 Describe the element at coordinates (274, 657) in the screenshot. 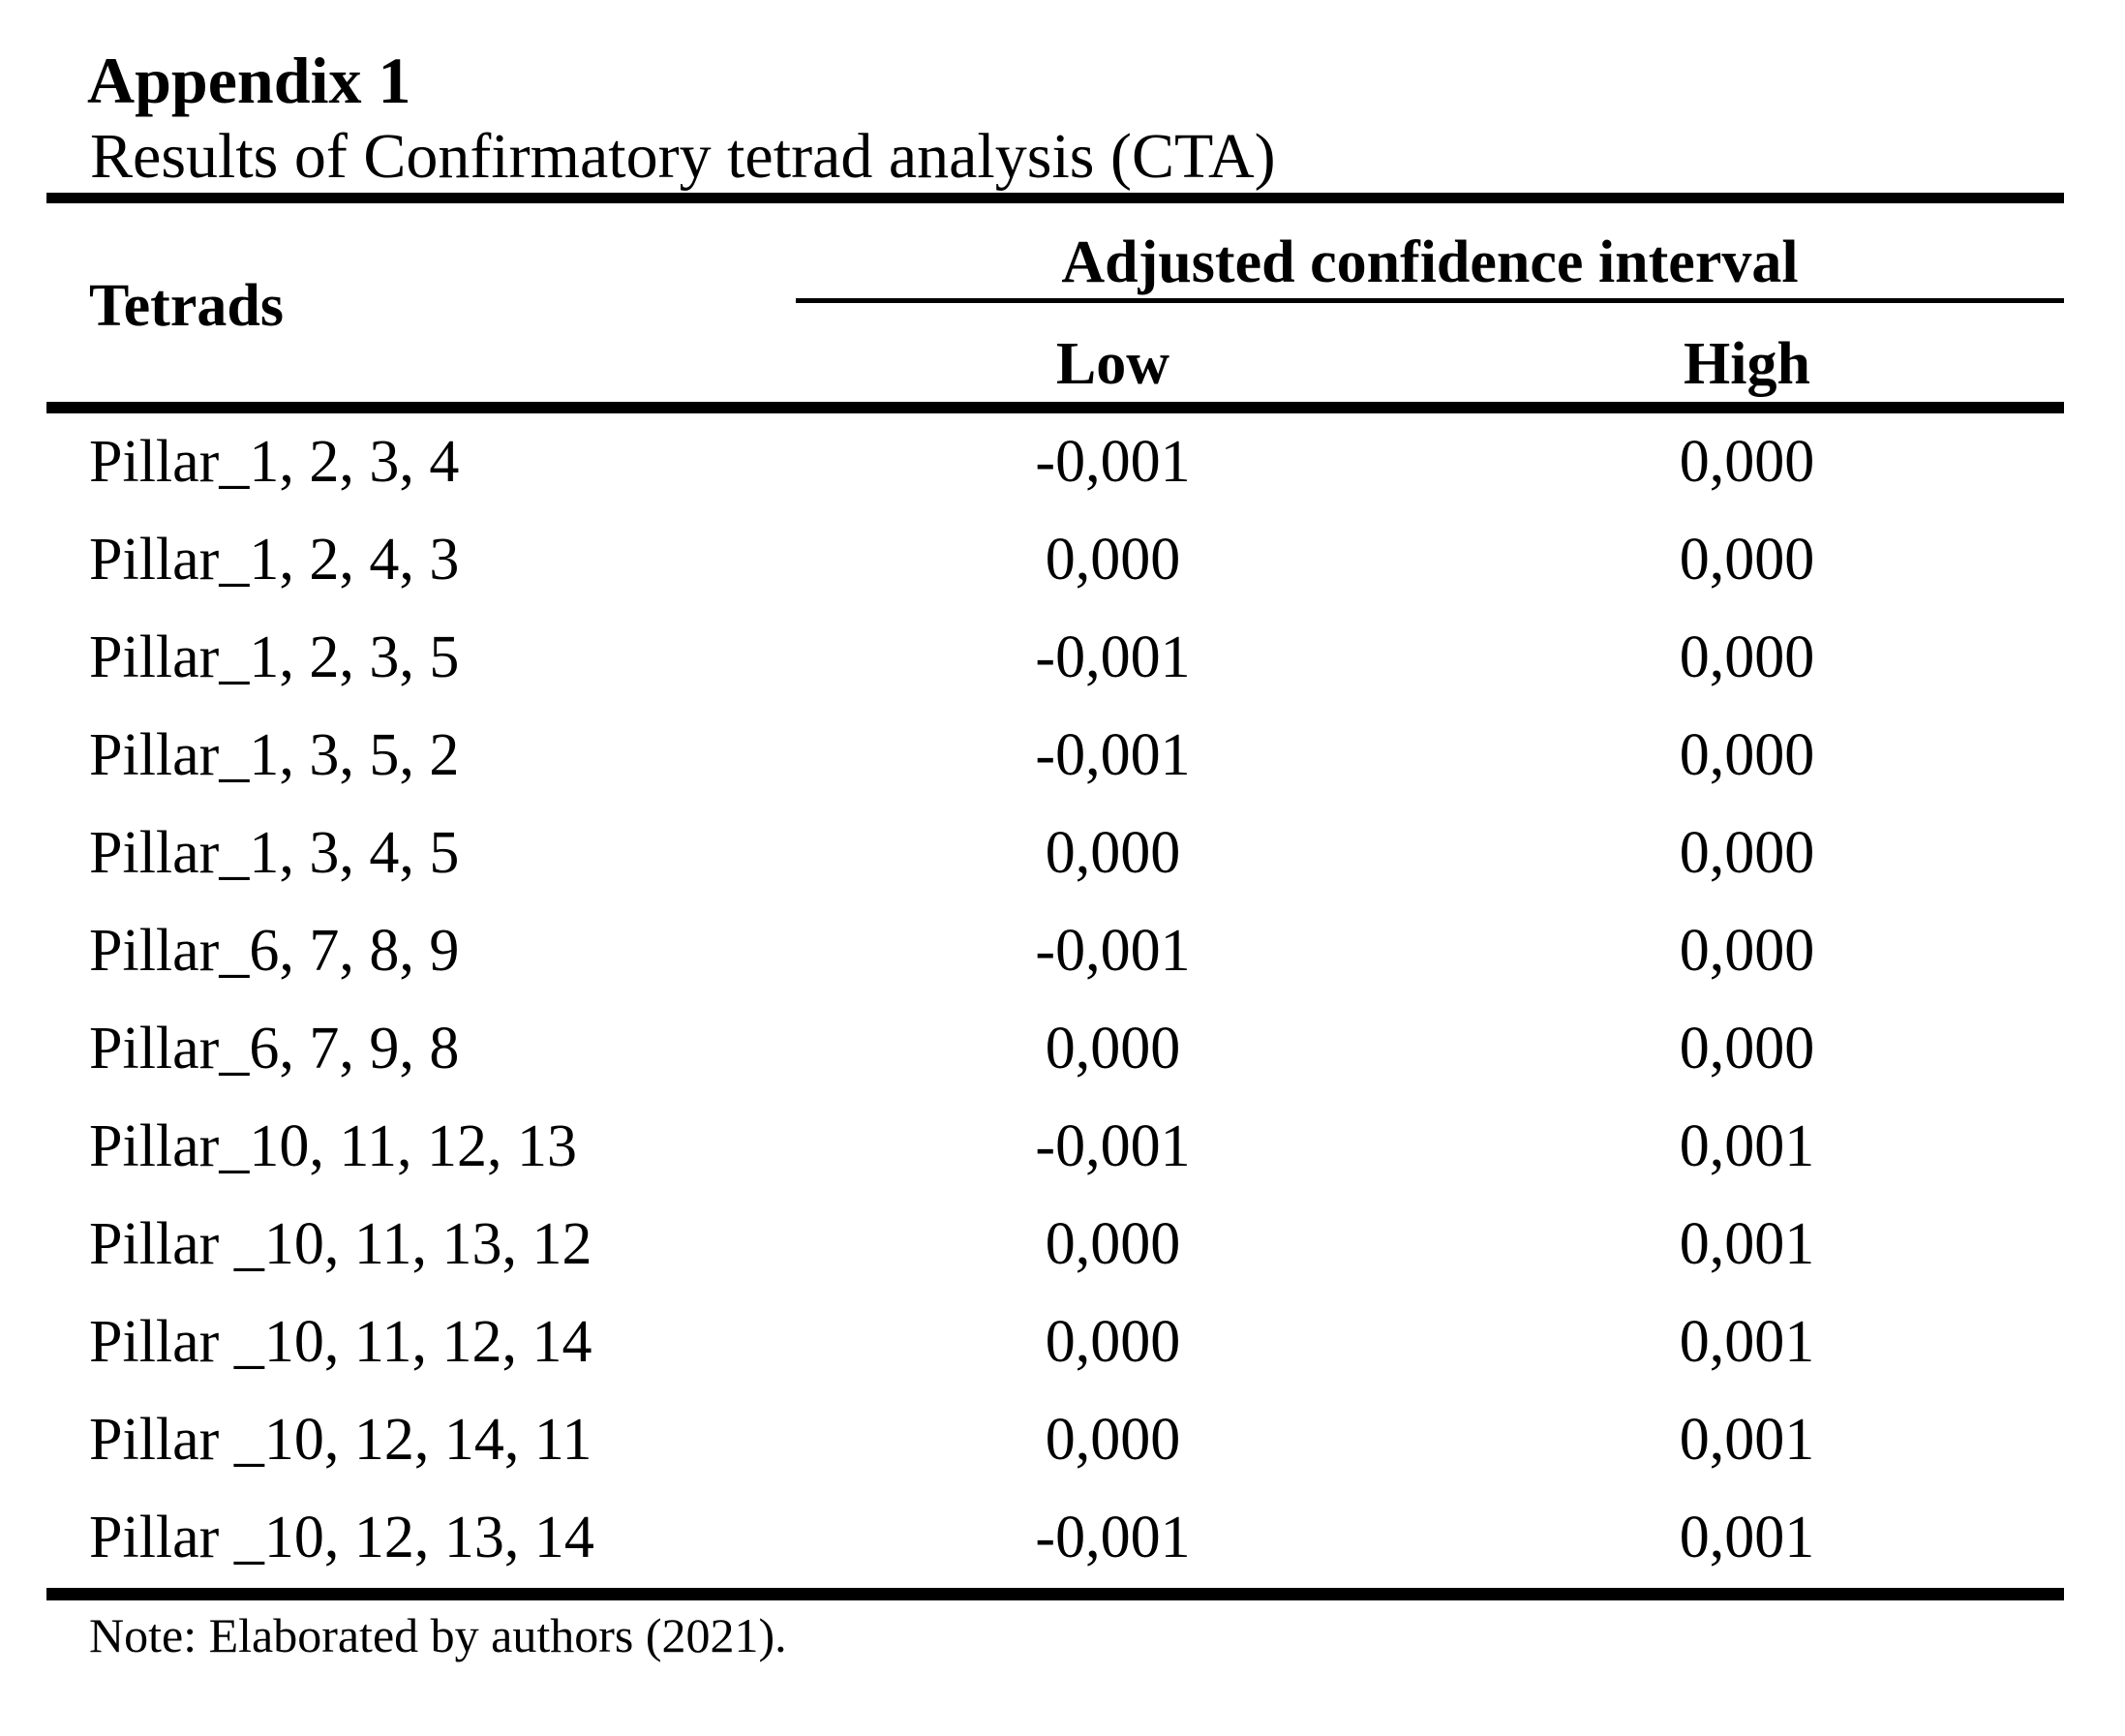

I see `tetrad-label: Pillar_1, 2, 3, 5` at that location.